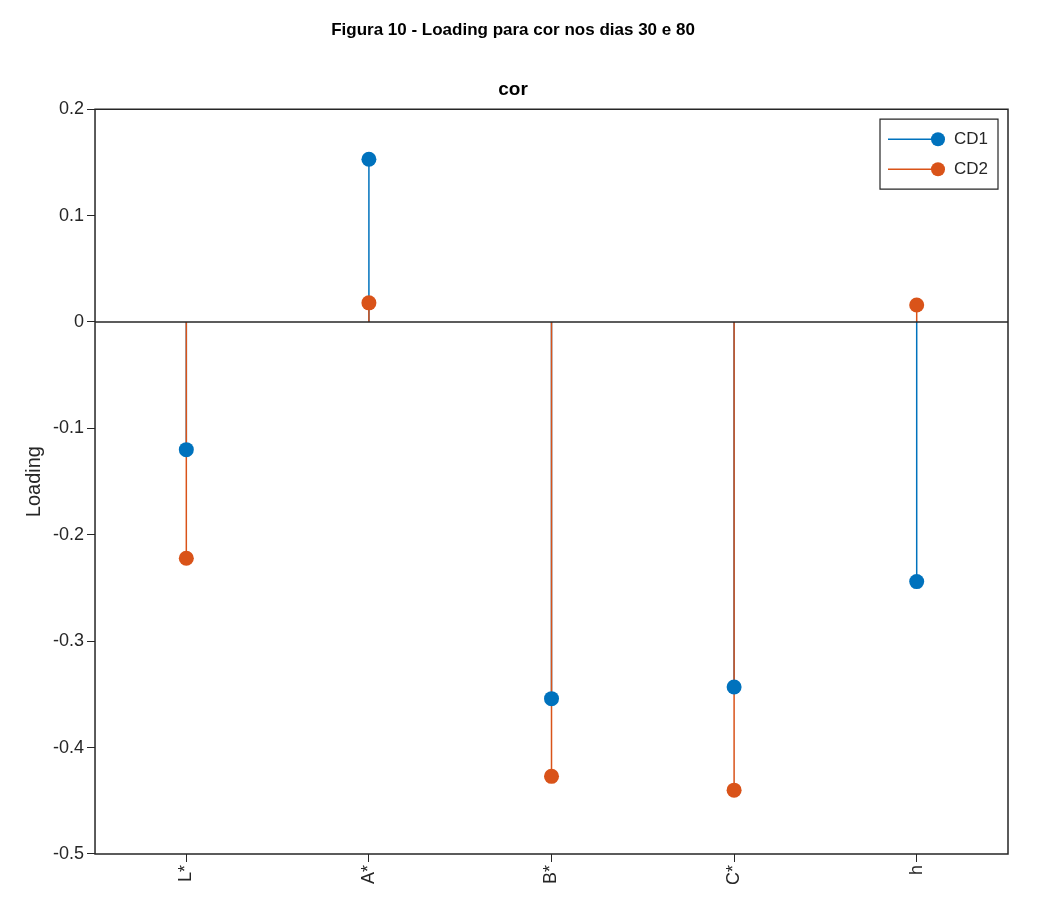  Describe the element at coordinates (79, 320) in the screenshot. I see `y-tick-label: 0` at that location.